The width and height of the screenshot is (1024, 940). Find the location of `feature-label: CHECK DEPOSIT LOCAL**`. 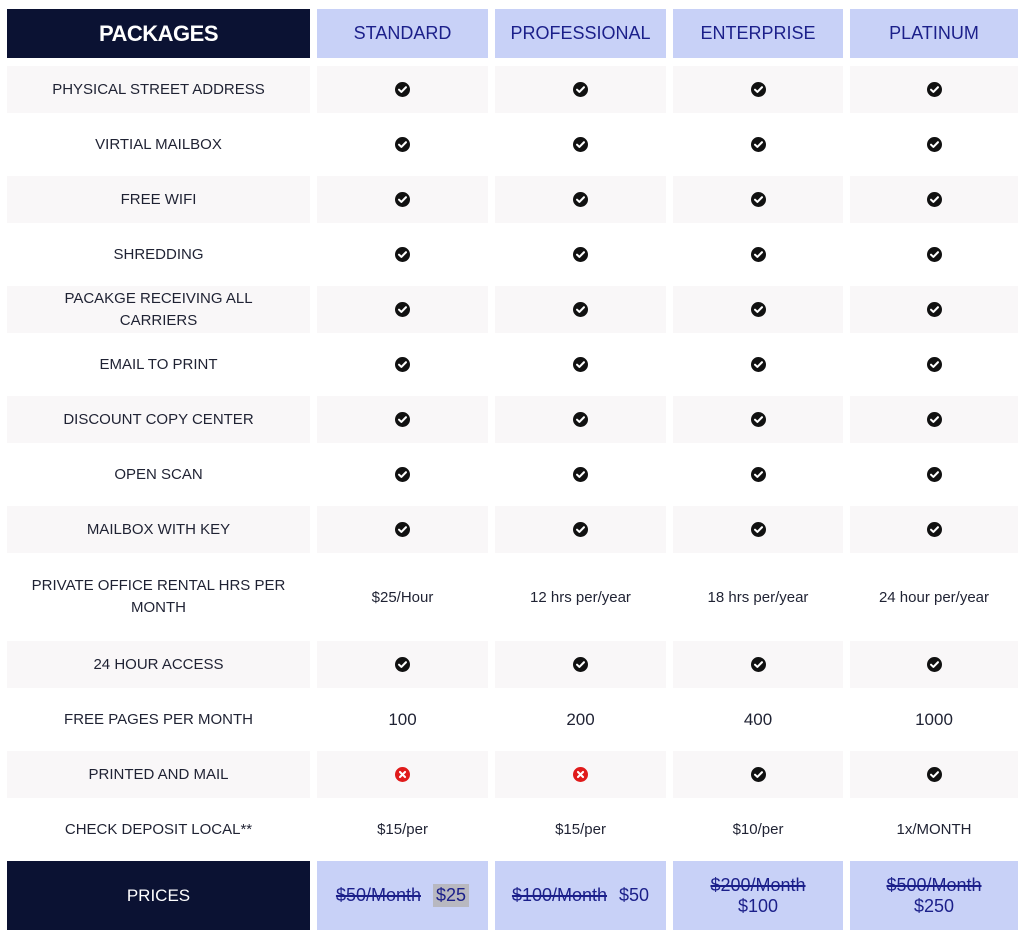

feature-label: CHECK DEPOSIT LOCAL** is located at coordinates (158, 829).